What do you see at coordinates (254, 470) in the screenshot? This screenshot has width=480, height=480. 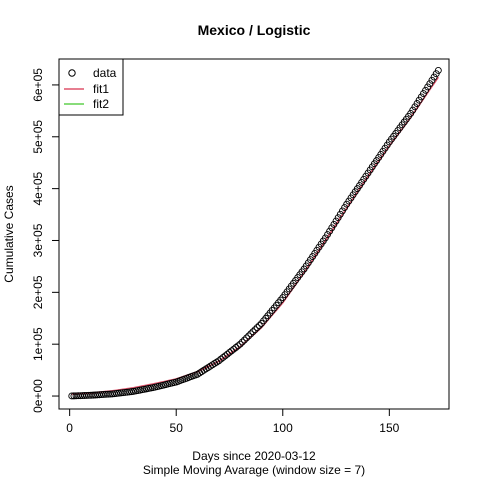 I see `x-axis-sublabel: Simple Moving Avarage (window size = 7)` at bounding box center [254, 470].